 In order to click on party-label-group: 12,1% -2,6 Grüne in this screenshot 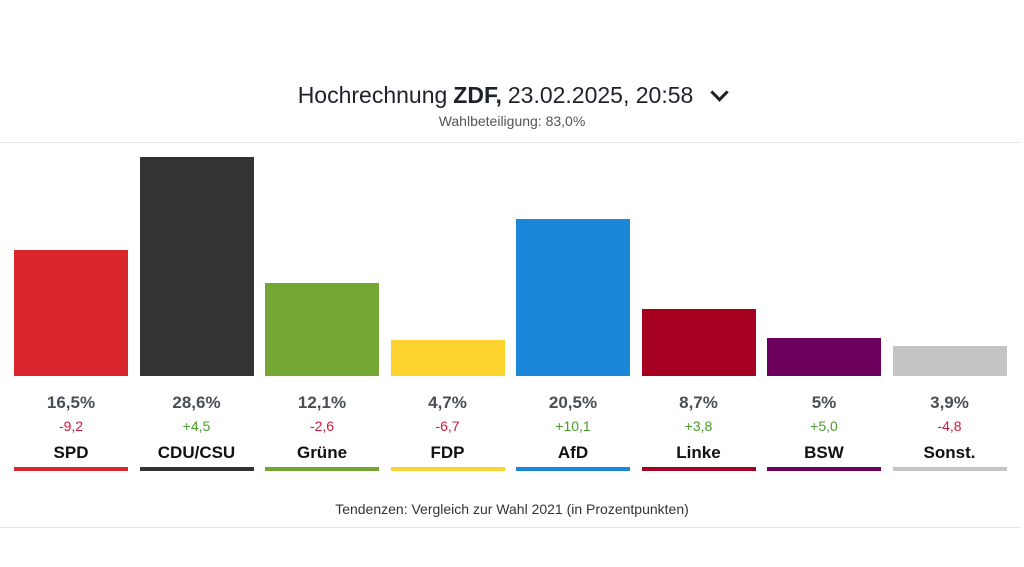, I will do `click(322, 432)`.